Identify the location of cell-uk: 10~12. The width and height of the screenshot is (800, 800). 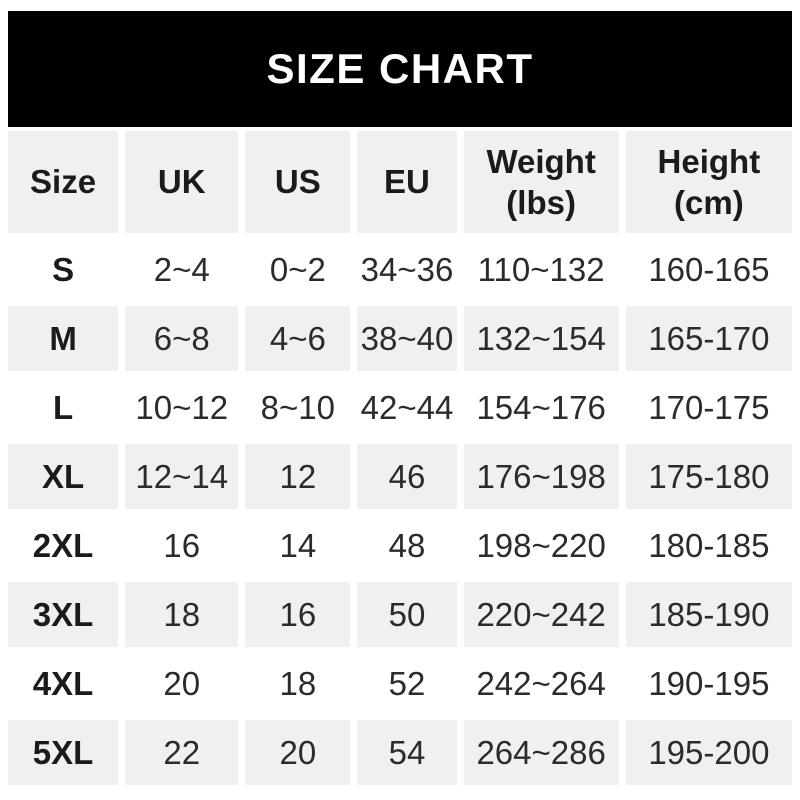
(182, 407).